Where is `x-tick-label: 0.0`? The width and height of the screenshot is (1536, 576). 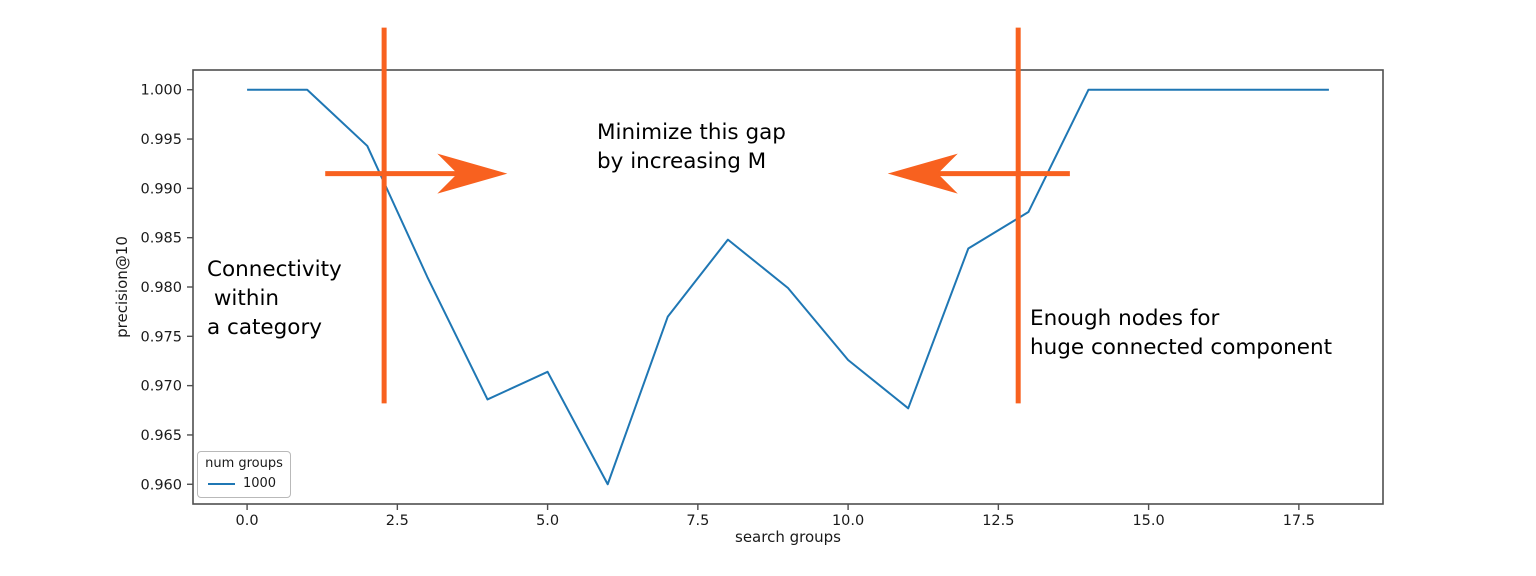
x-tick-label: 0.0 is located at coordinates (247, 521).